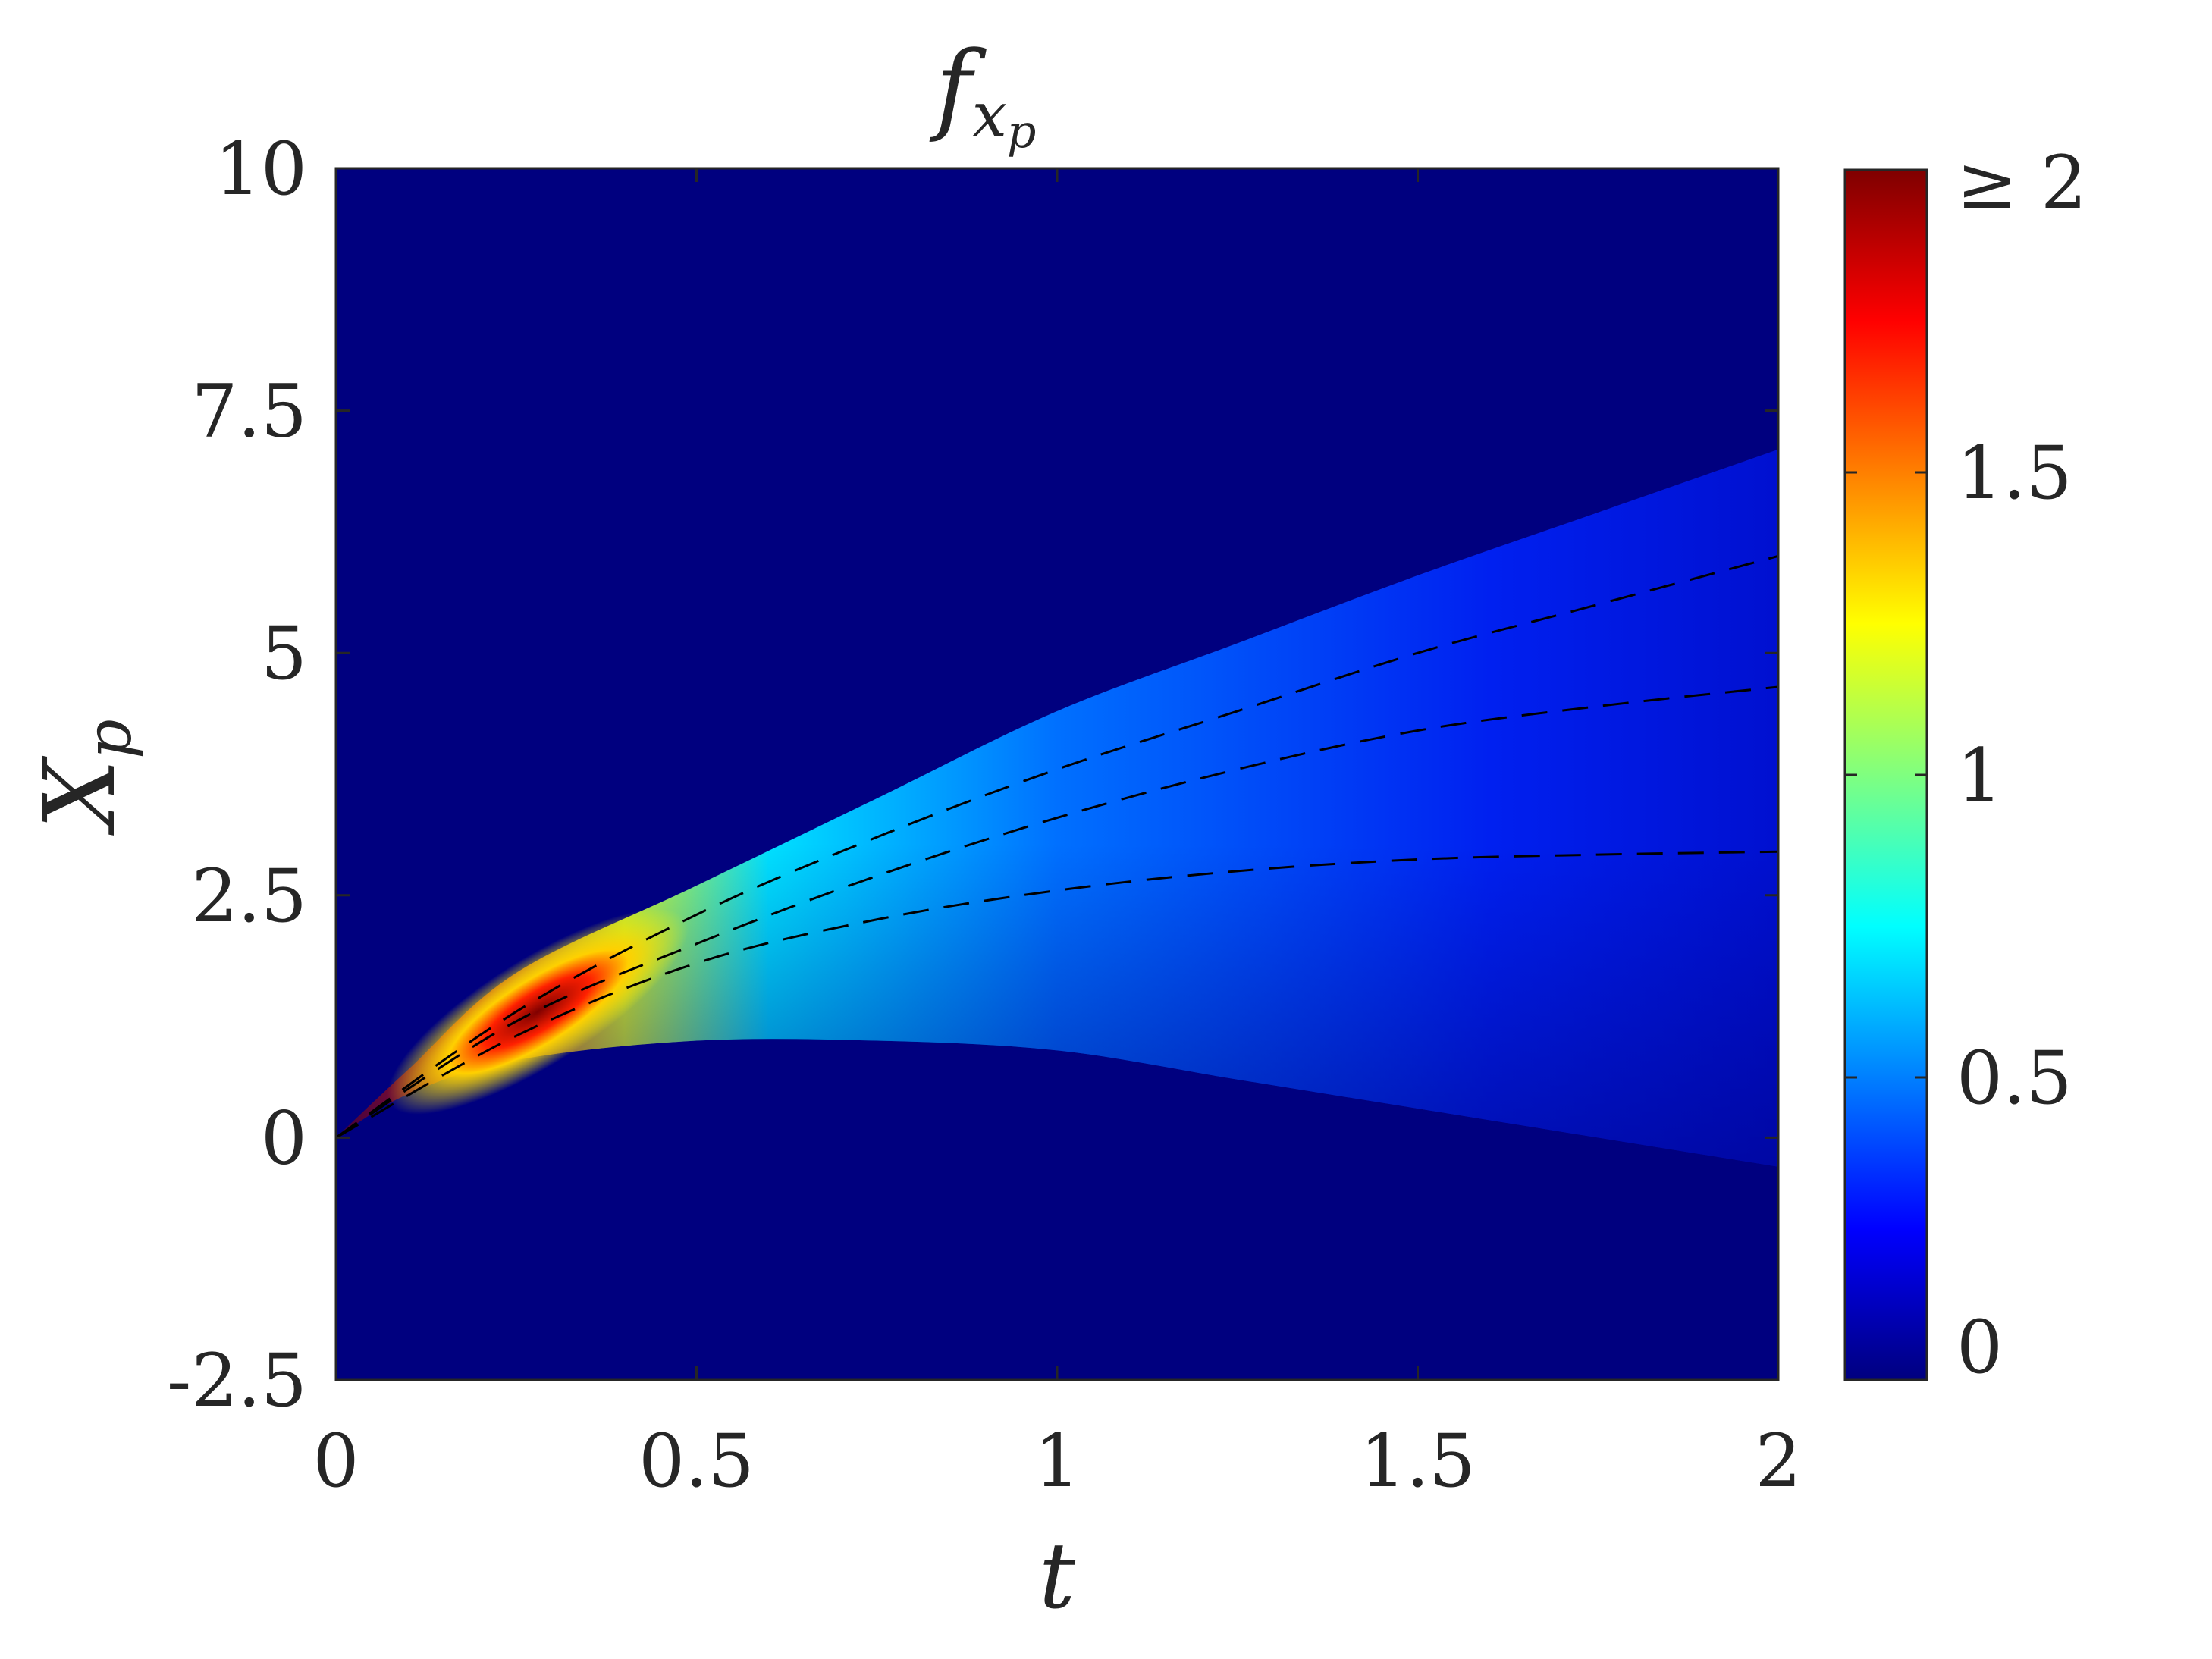  Describe the element at coordinates (284, 1138) in the screenshot. I see `y-tick-label: 0` at that location.